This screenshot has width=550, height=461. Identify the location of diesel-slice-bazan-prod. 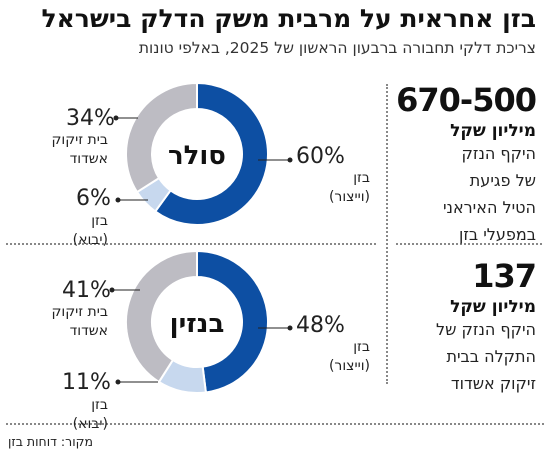
(211, 153).